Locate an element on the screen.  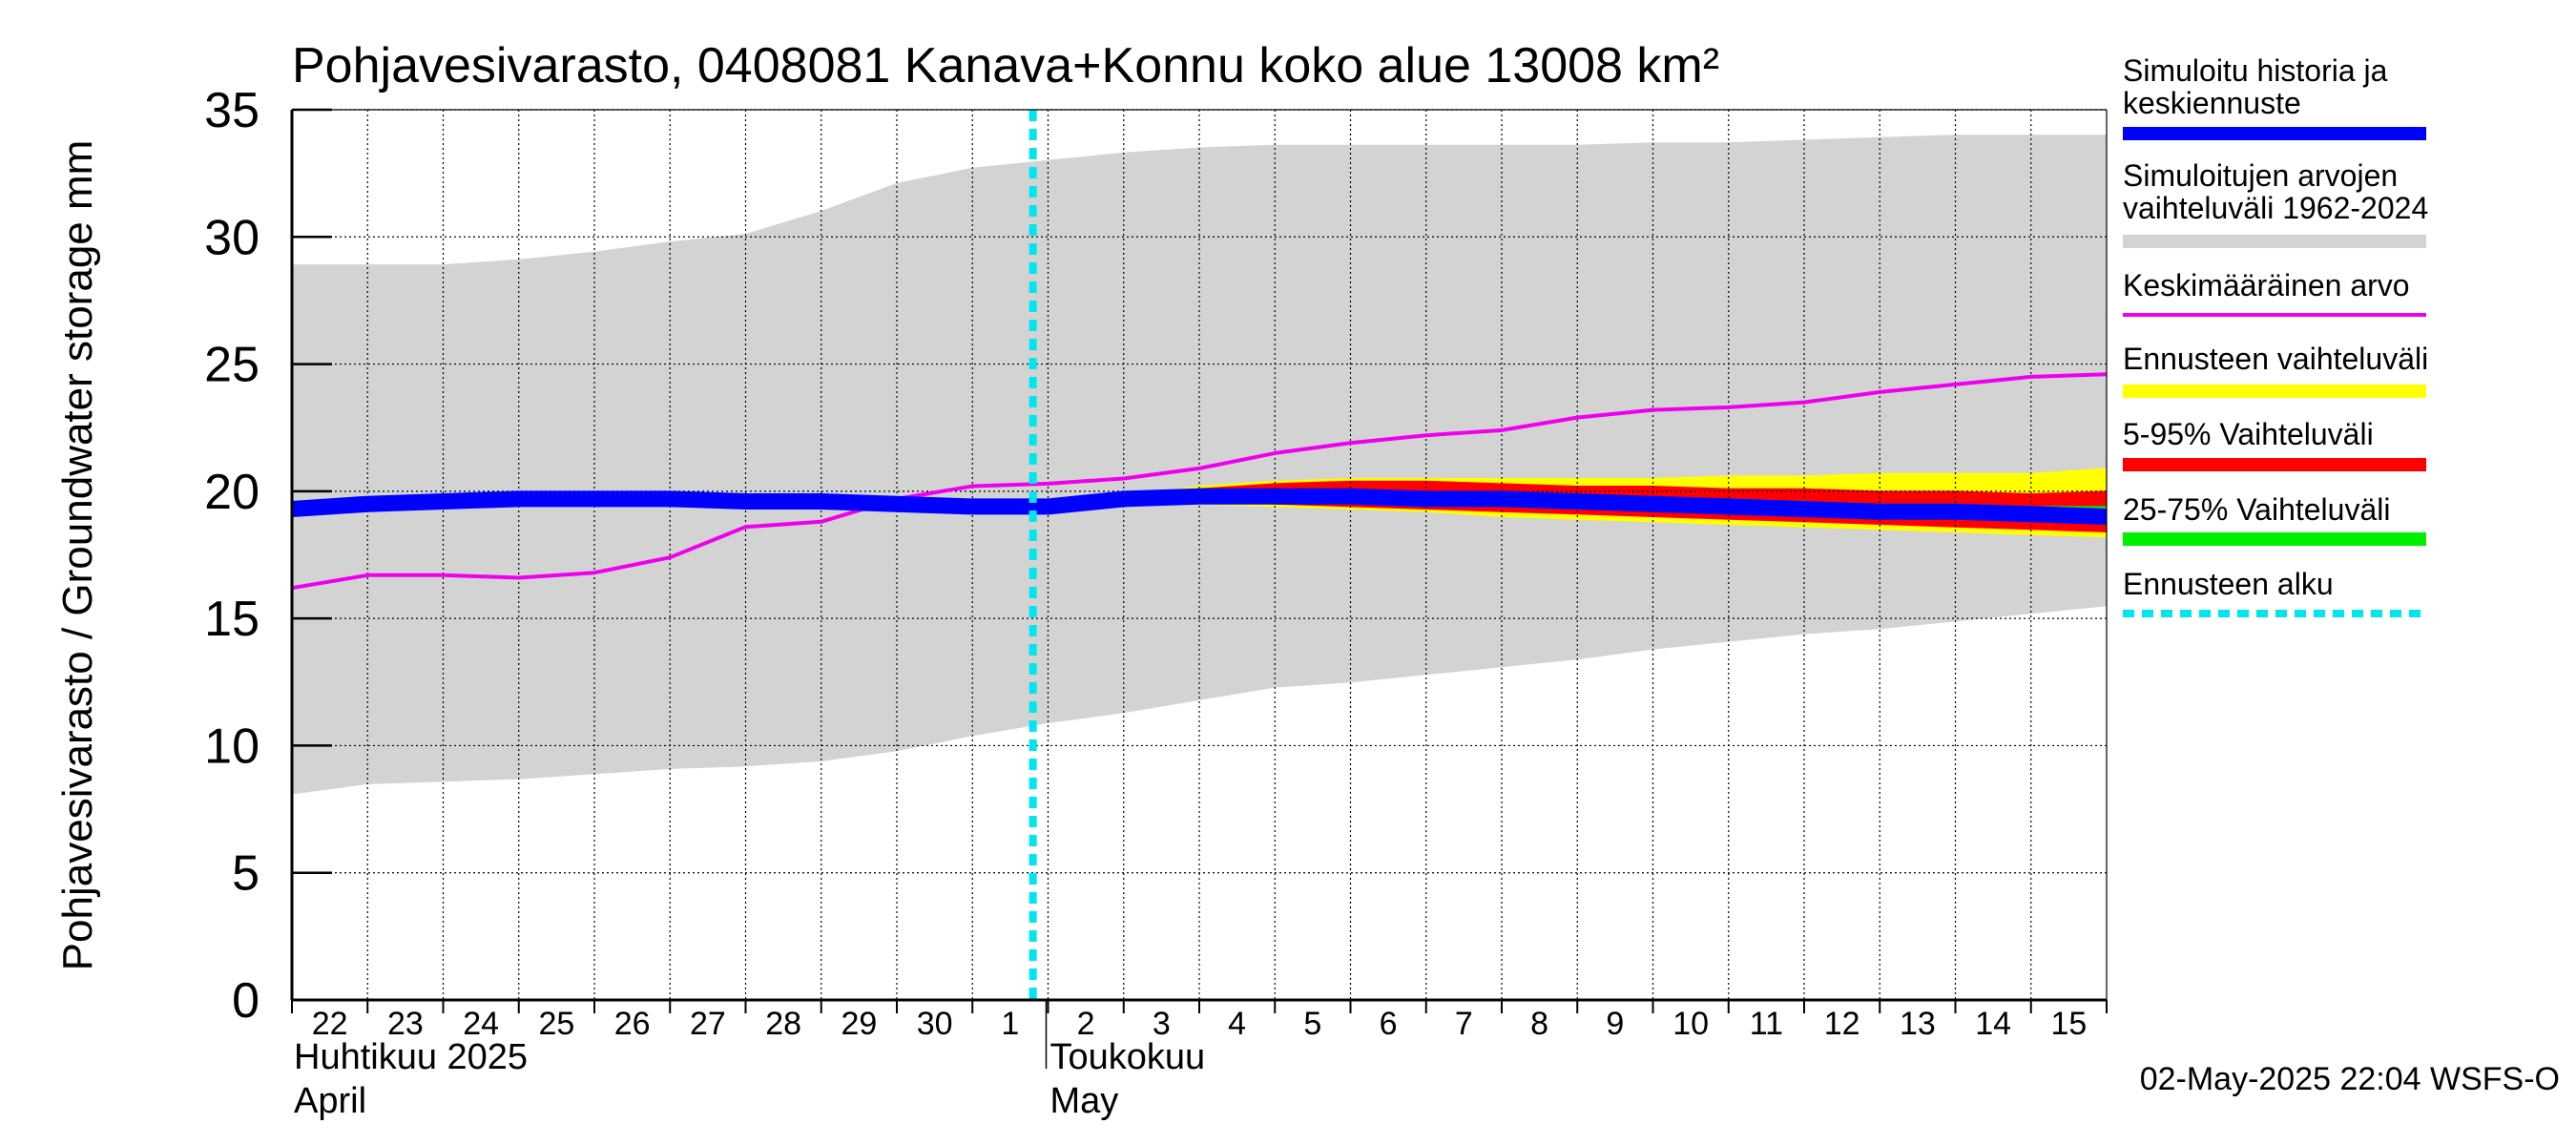
legend-item-ennusteen-alku: Ennusteen alku is located at coordinates (2274, 592).